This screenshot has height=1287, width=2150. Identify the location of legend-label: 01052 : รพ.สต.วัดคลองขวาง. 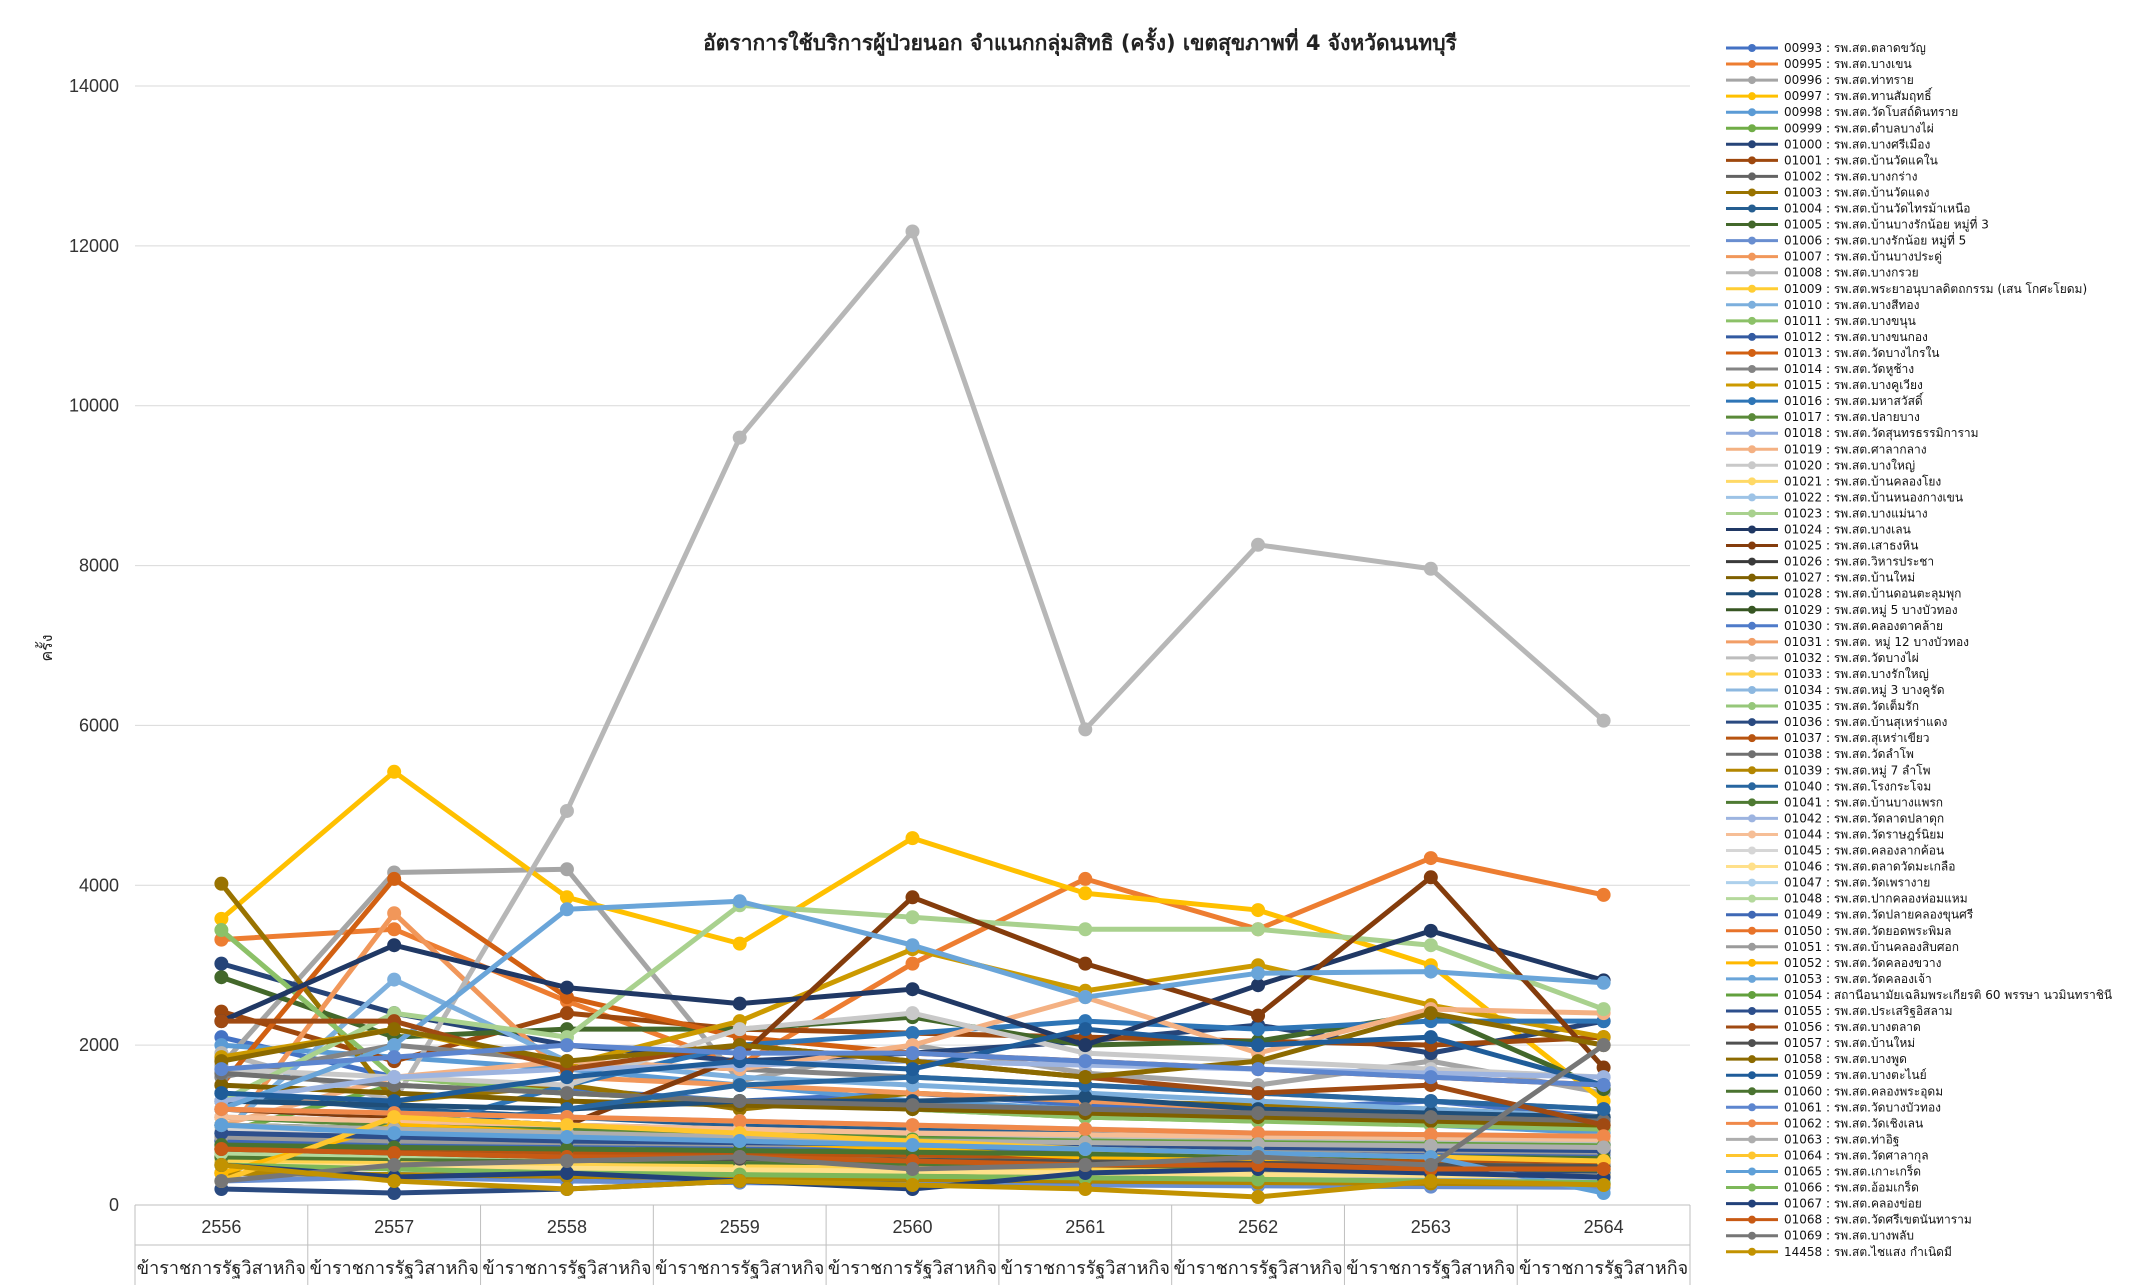
(1862, 963).